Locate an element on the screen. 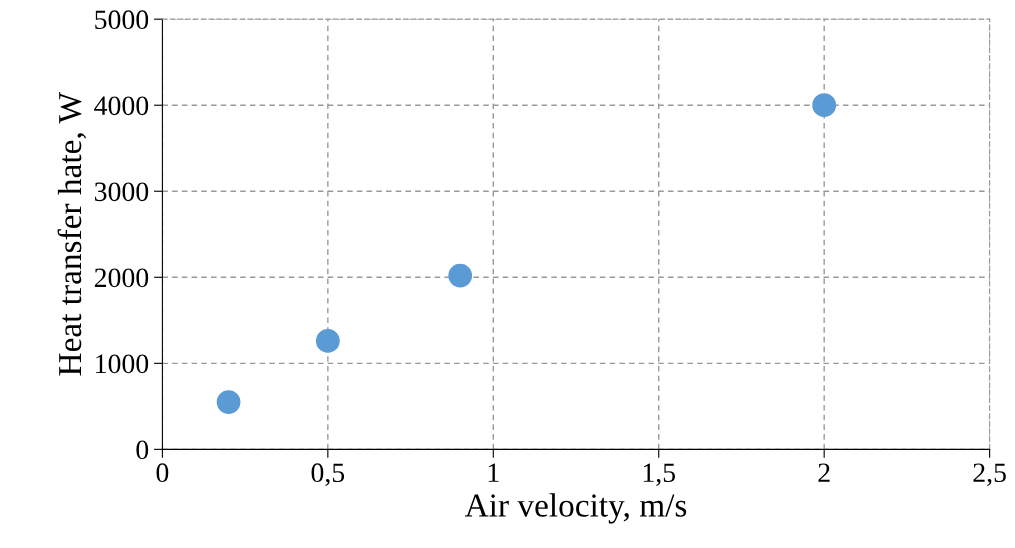 This screenshot has width=1015, height=548. y-tick-label: 5000 is located at coordinates (122, 20).